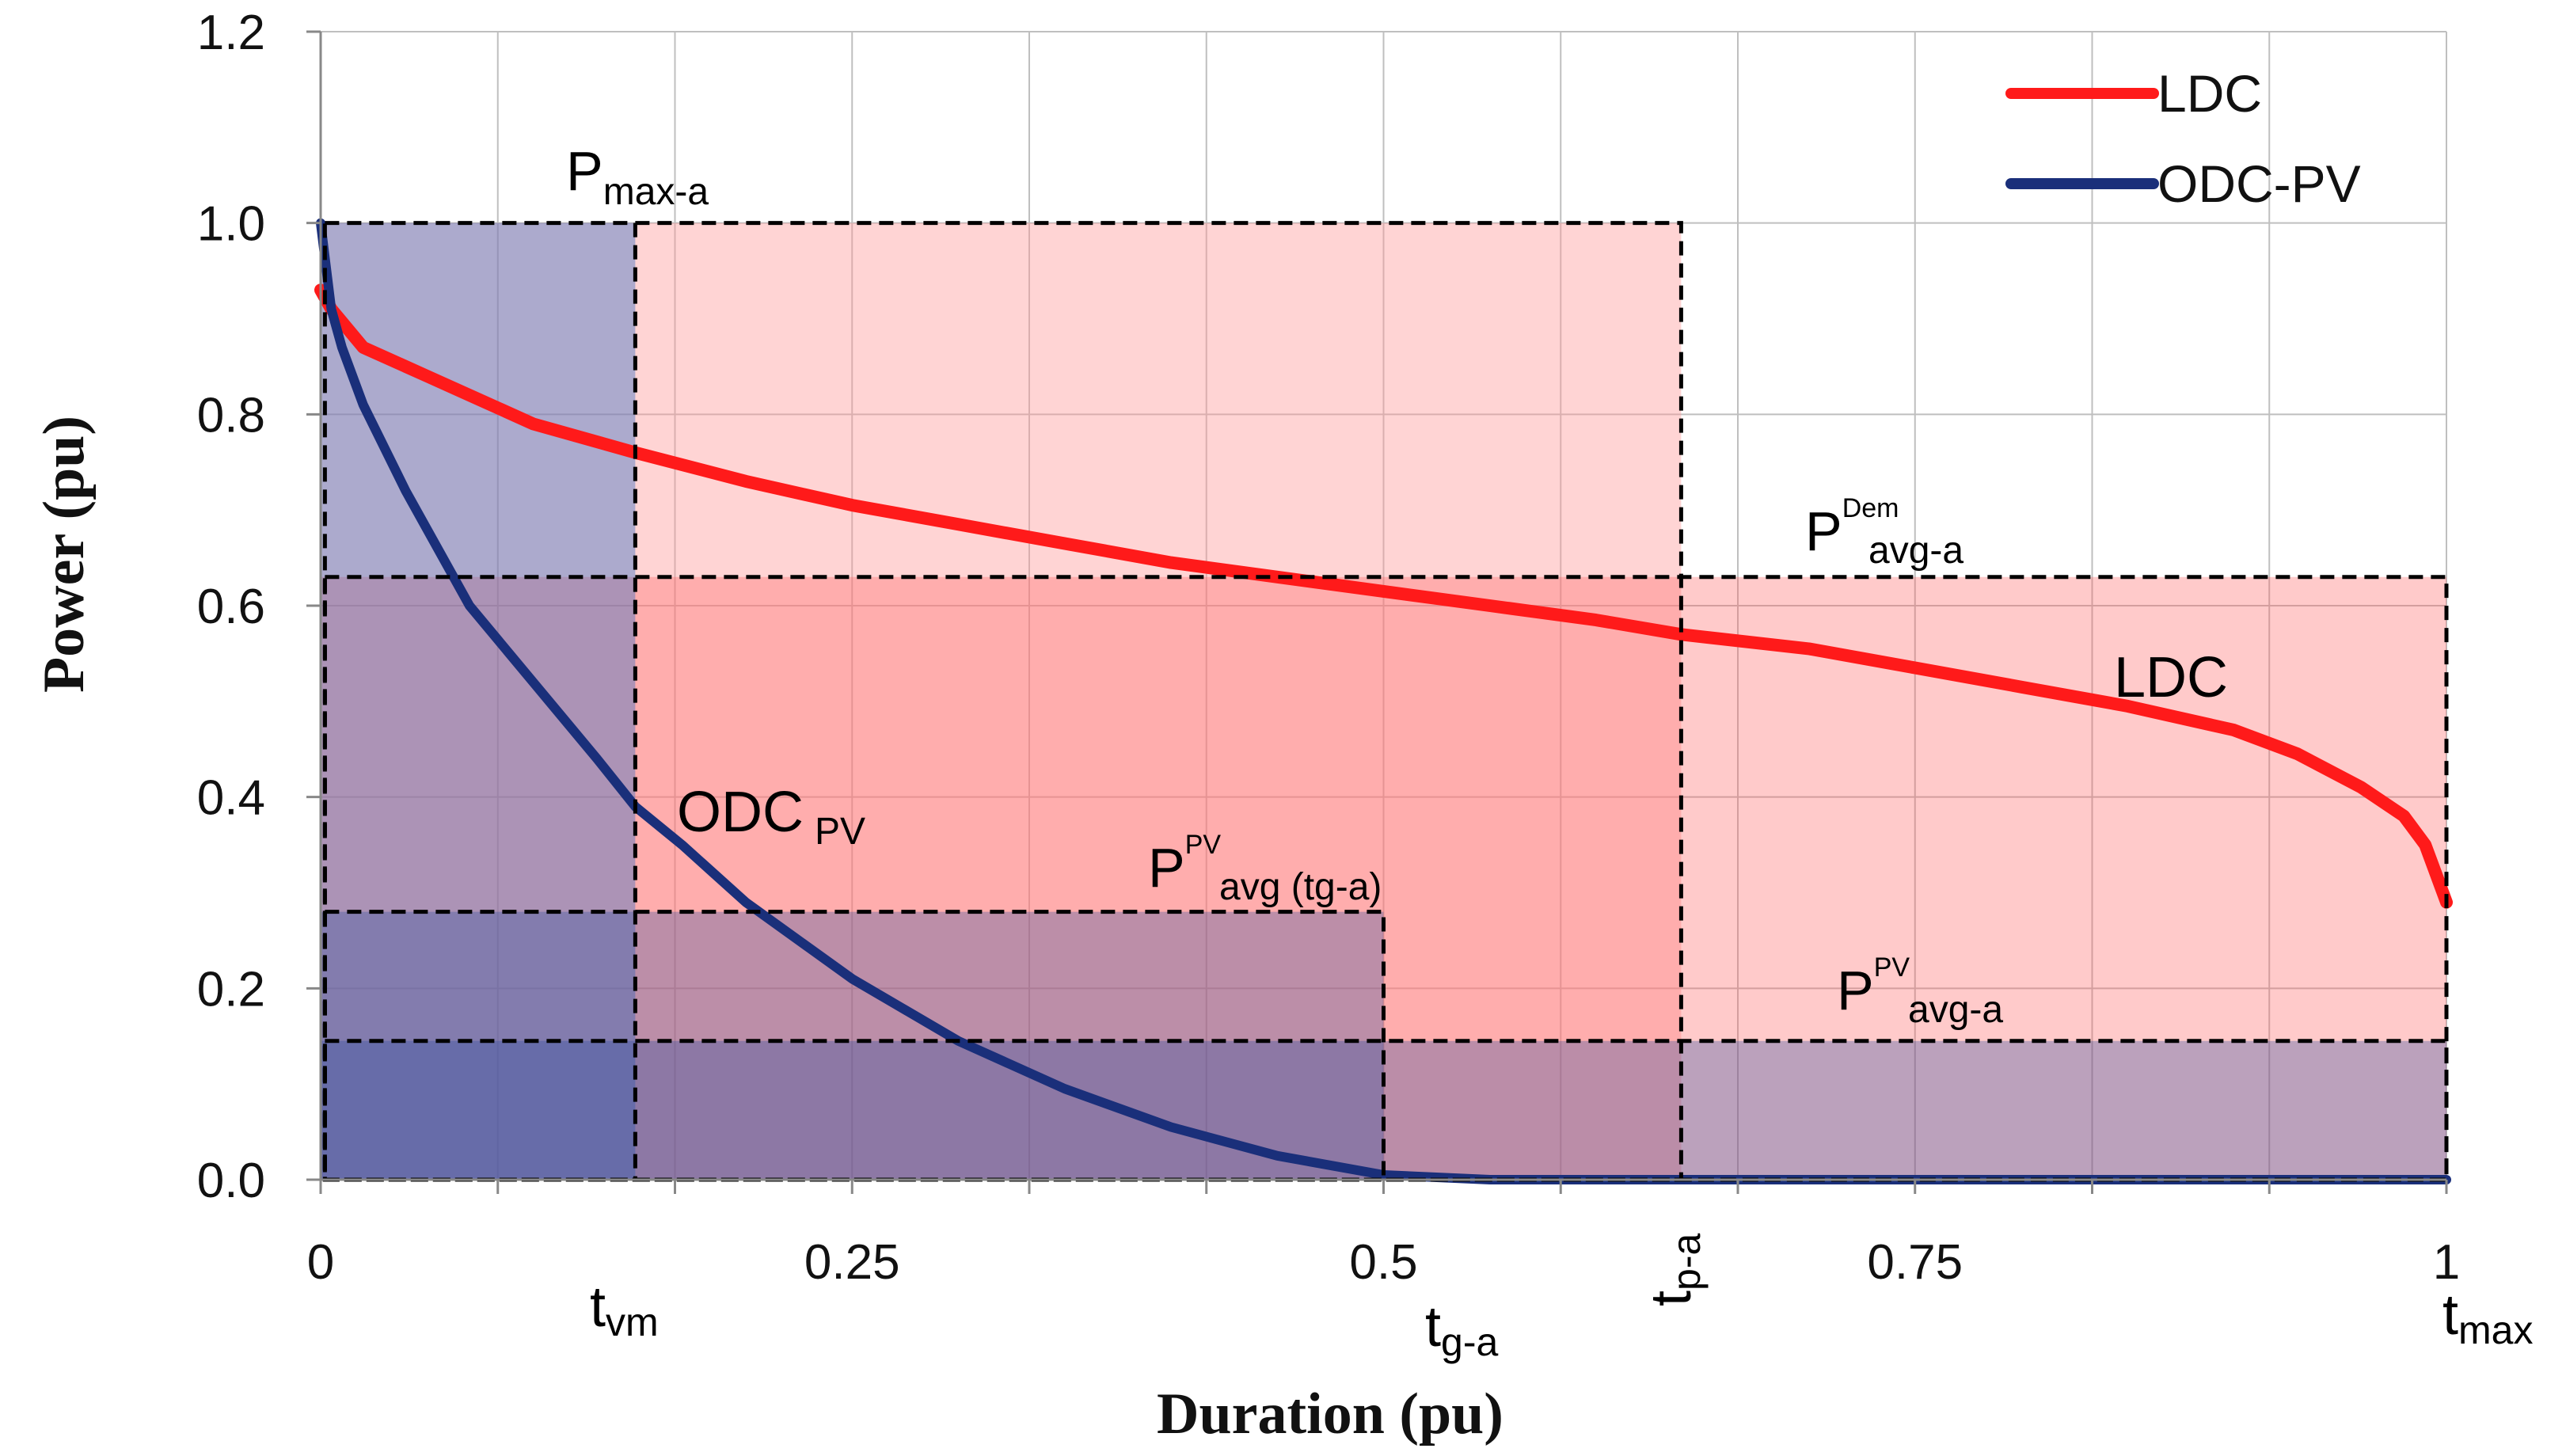 This screenshot has height=1456, width=2566. I want to click on annotation-p-dem-avg-a: PDem avg-a, so click(1884, 532).